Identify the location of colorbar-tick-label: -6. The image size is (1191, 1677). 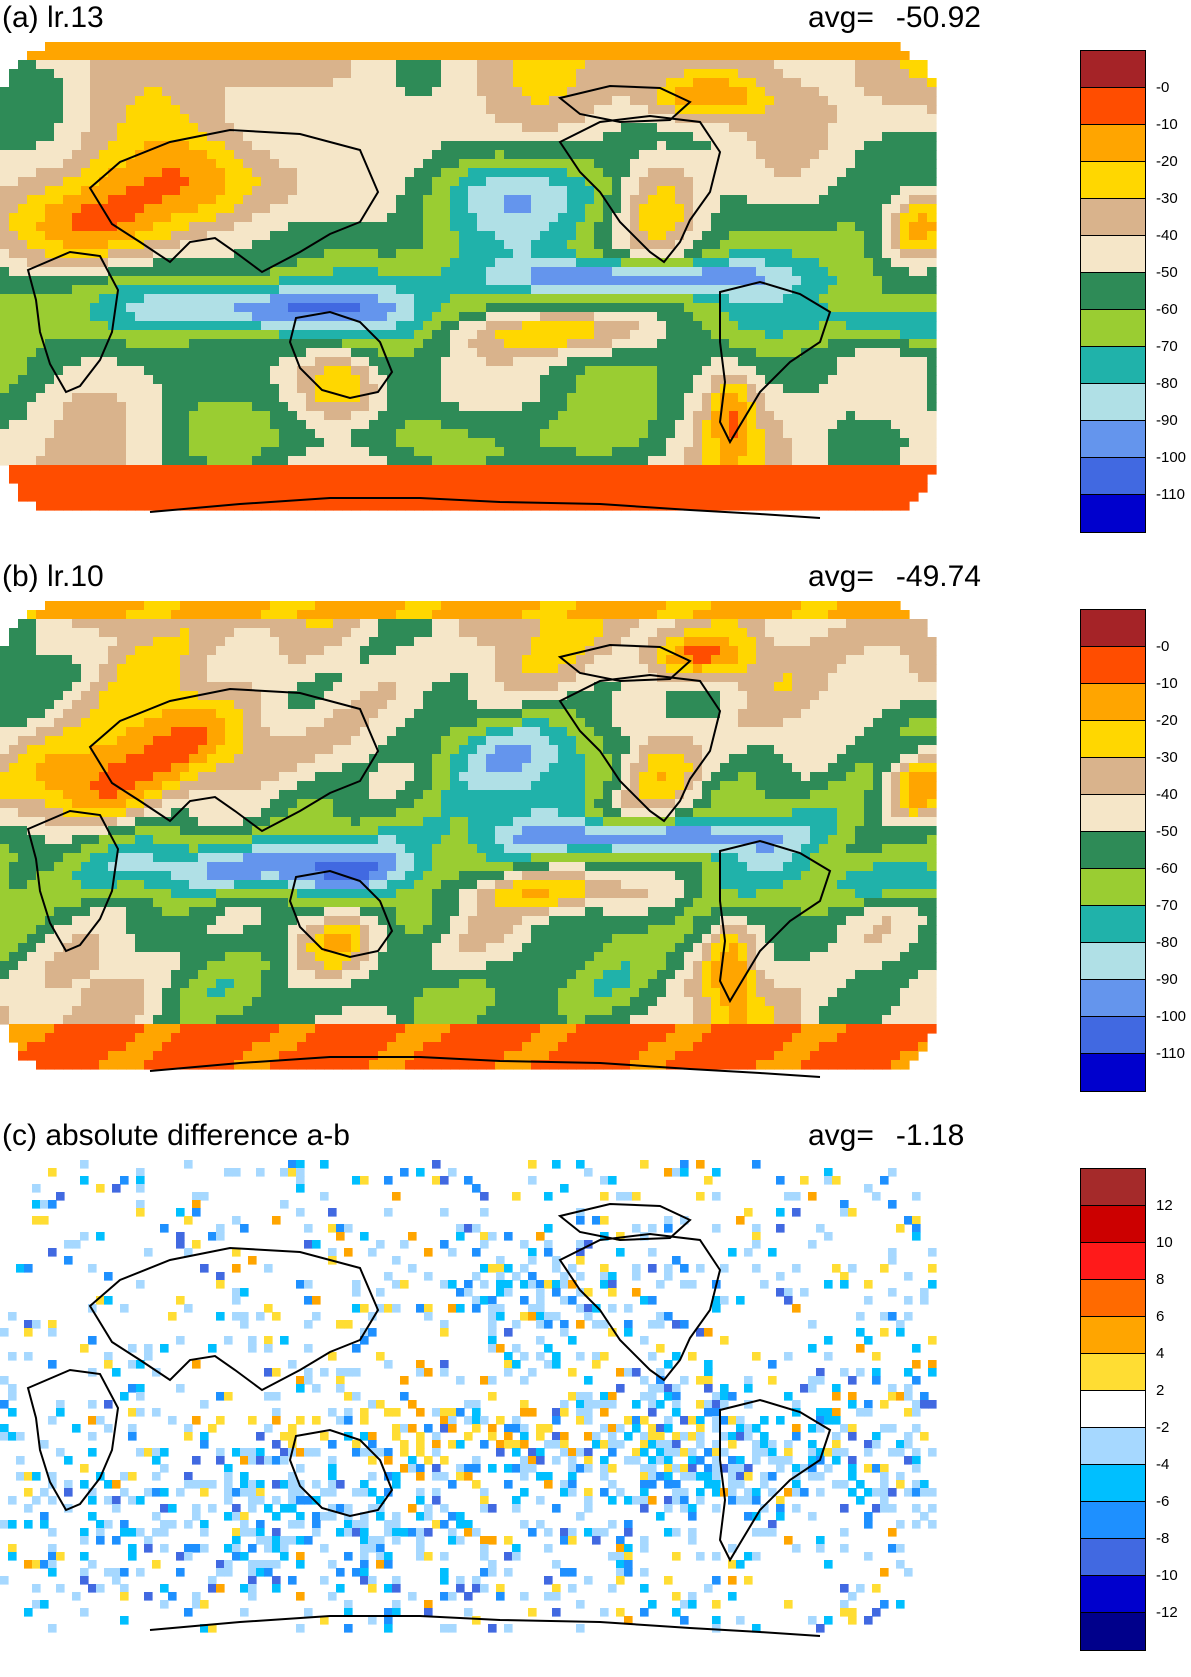
(1163, 1501).